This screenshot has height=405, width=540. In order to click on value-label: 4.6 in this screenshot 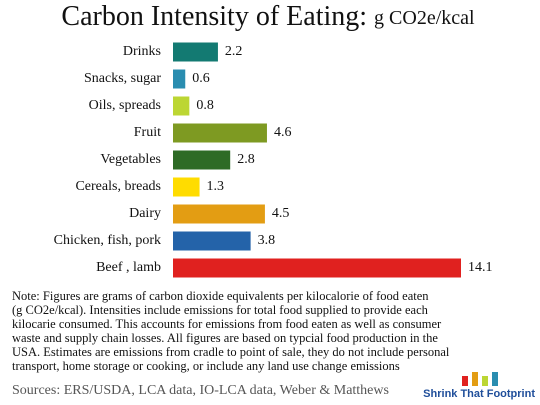, I will do `click(283, 132)`.